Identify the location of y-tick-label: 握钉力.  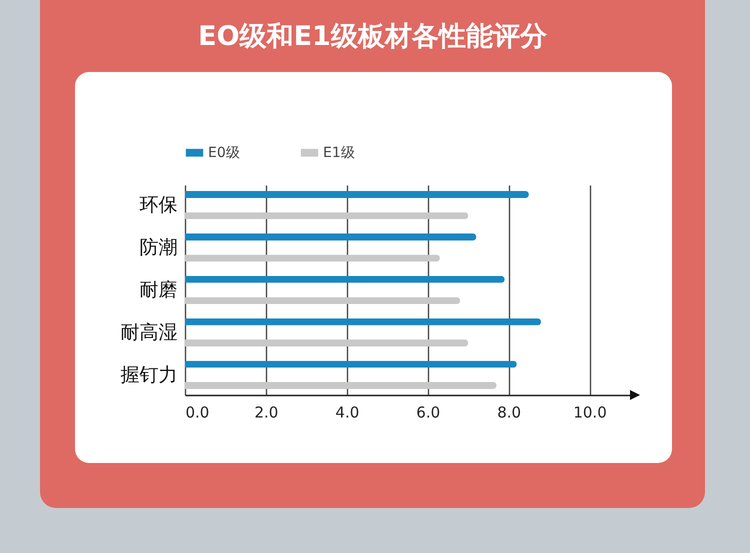
(149, 375).